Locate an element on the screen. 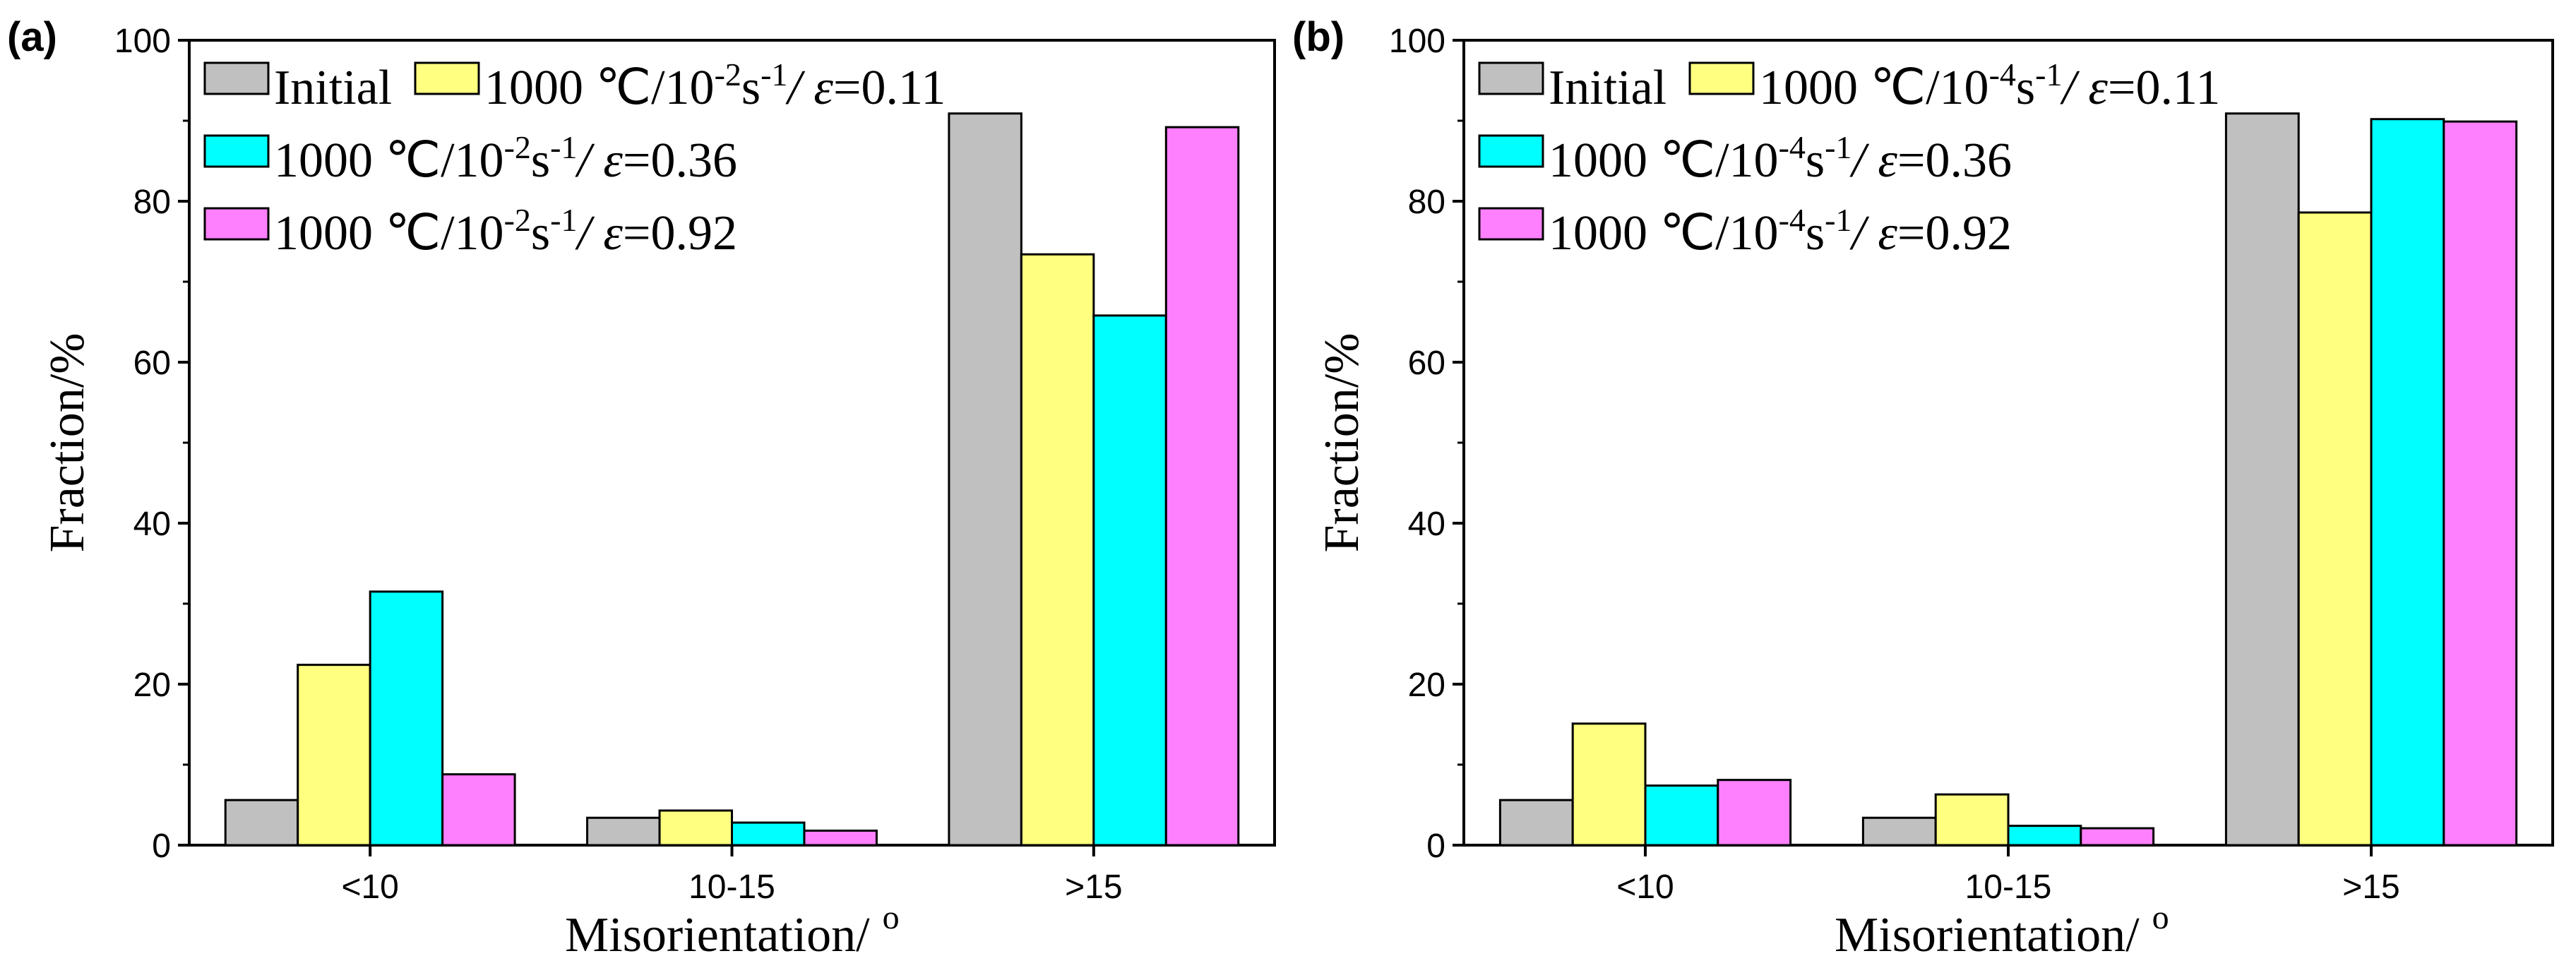 This screenshot has height=968, width=2576. legend-label-2: 1000 ℃/10-4s-1/ ε=0.11 is located at coordinates (1989, 86).